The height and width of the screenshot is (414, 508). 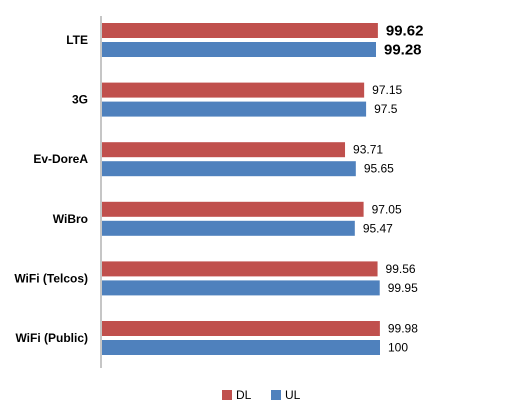 What do you see at coordinates (368, 150) in the screenshot?
I see `data-label: 93.71` at bounding box center [368, 150].